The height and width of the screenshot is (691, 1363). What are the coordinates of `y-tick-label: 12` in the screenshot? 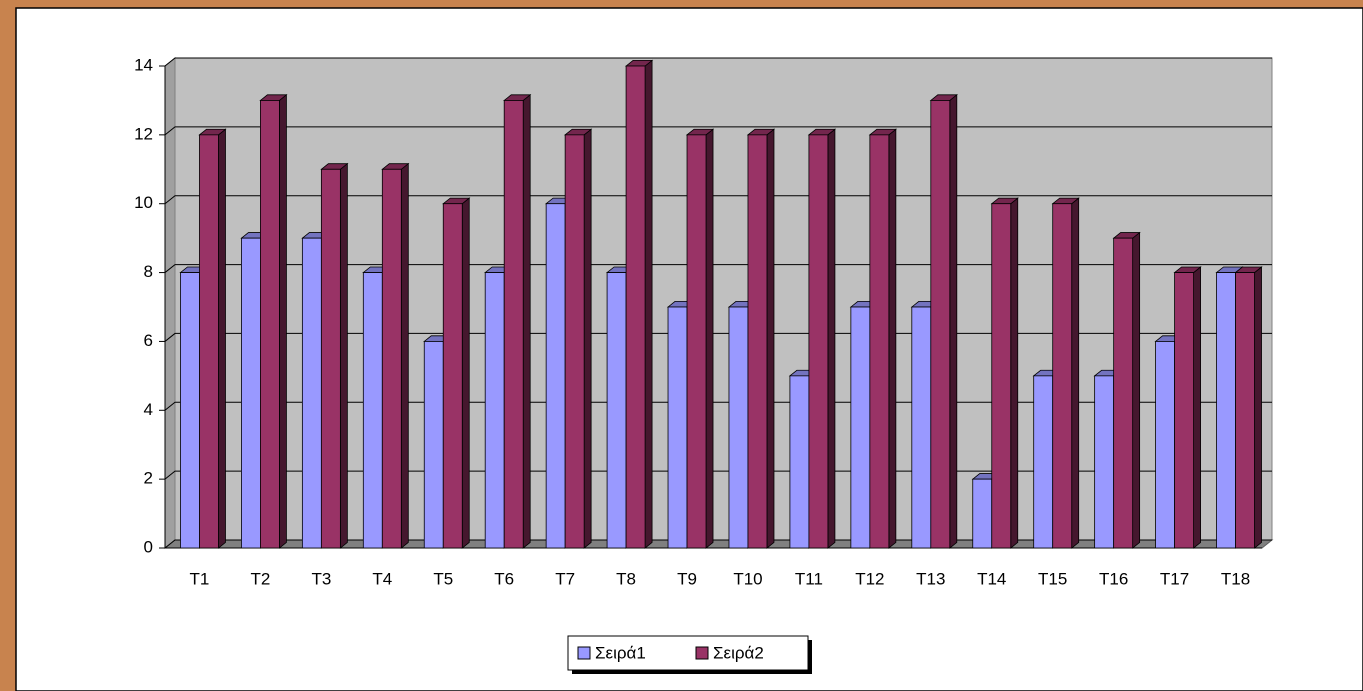 It's located at (143, 133).